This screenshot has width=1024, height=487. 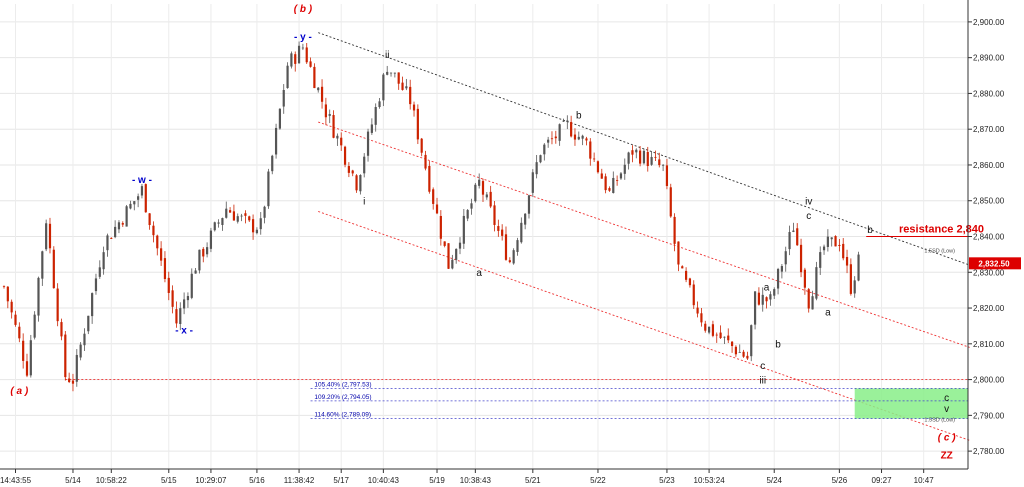 I want to click on x-tick-label: 10:58:22, so click(x=112, y=480).